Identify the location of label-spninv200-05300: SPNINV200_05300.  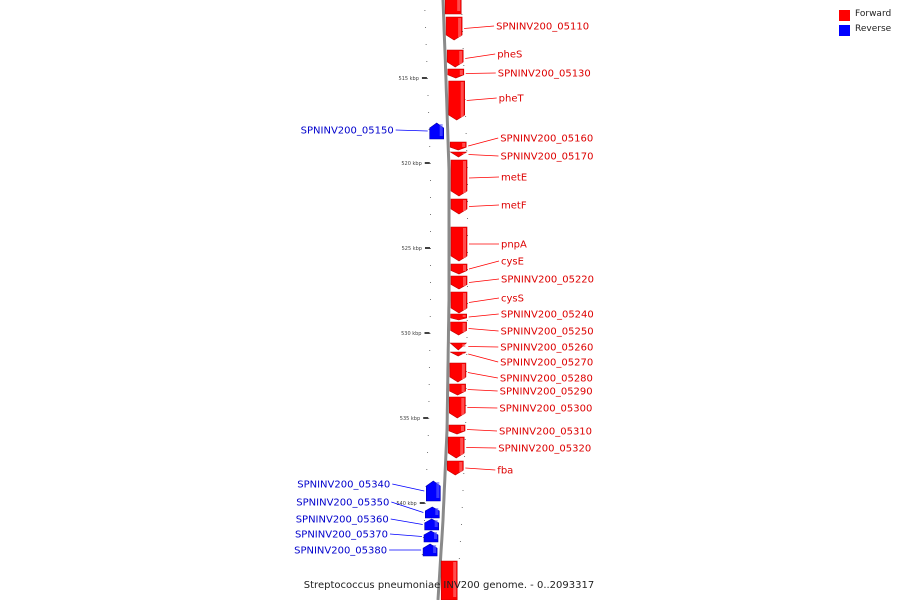
(529, 409).